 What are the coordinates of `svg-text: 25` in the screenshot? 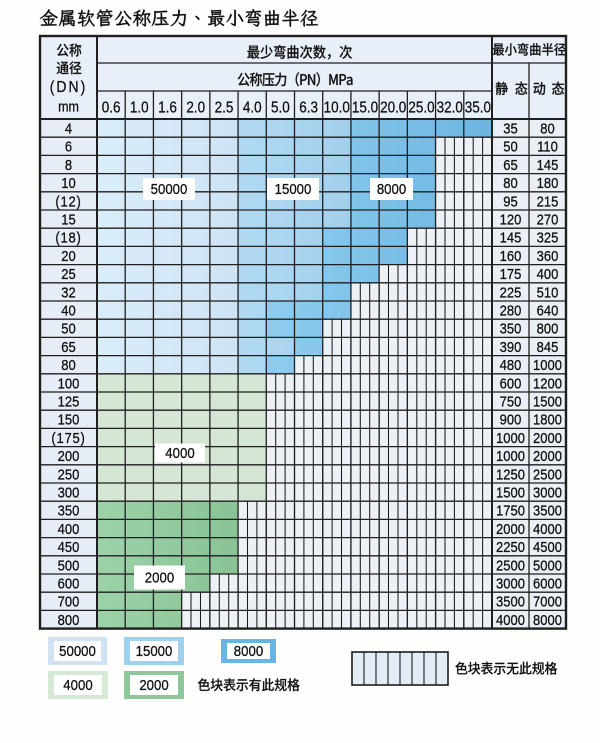 It's located at (68, 273).